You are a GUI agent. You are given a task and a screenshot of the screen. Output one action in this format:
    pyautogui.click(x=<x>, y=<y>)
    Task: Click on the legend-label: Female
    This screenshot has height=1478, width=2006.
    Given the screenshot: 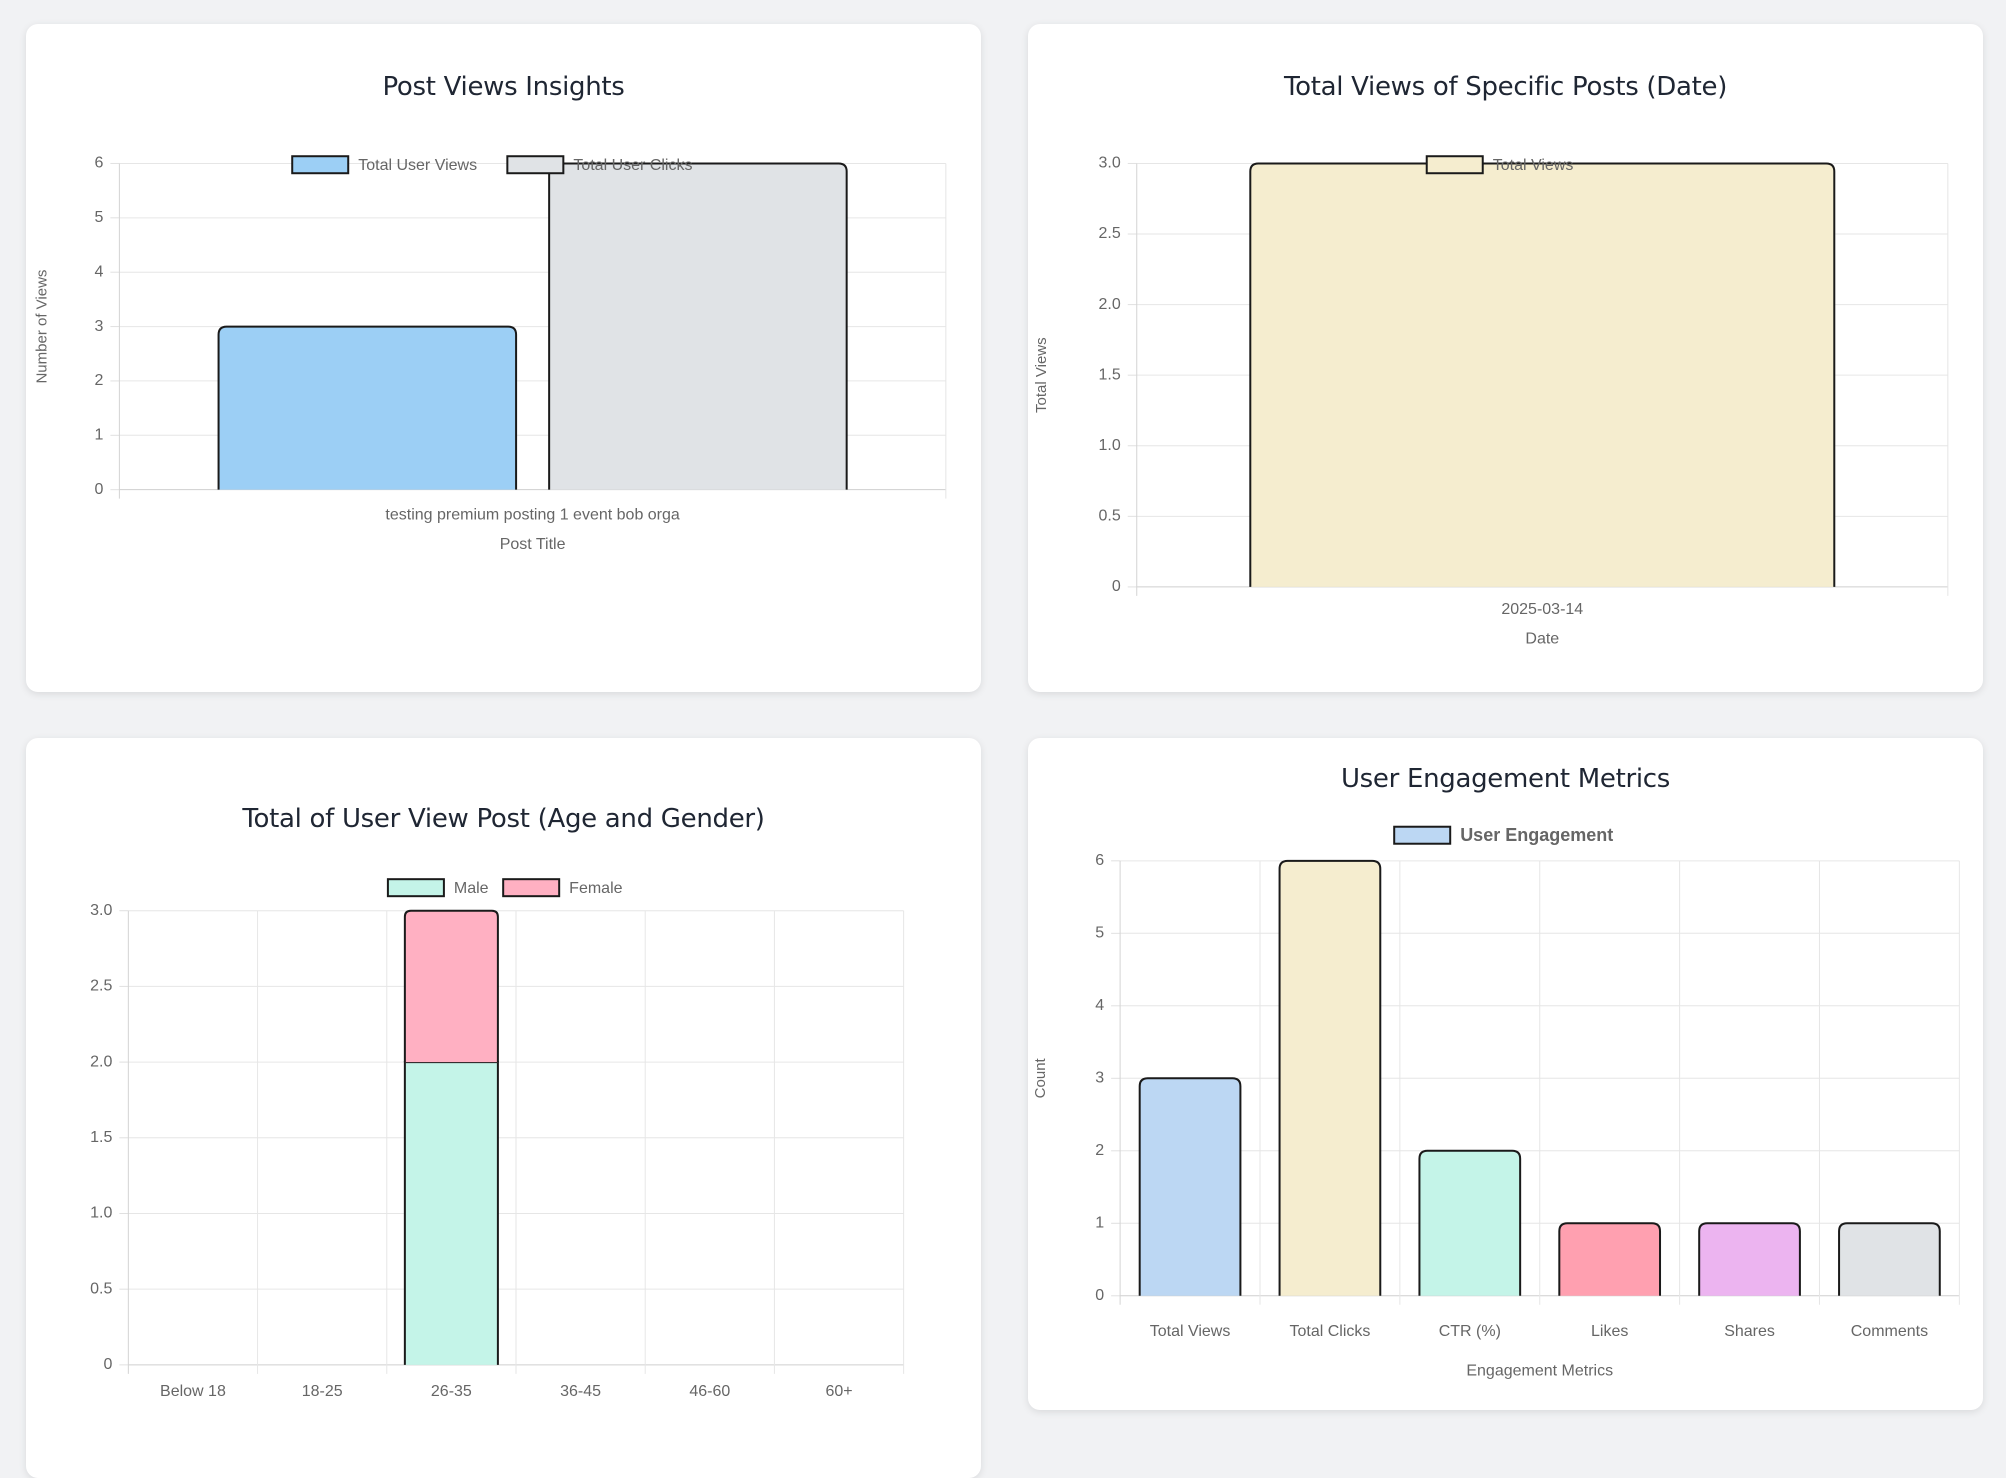 What is the action you would take?
    pyautogui.click(x=595, y=888)
    